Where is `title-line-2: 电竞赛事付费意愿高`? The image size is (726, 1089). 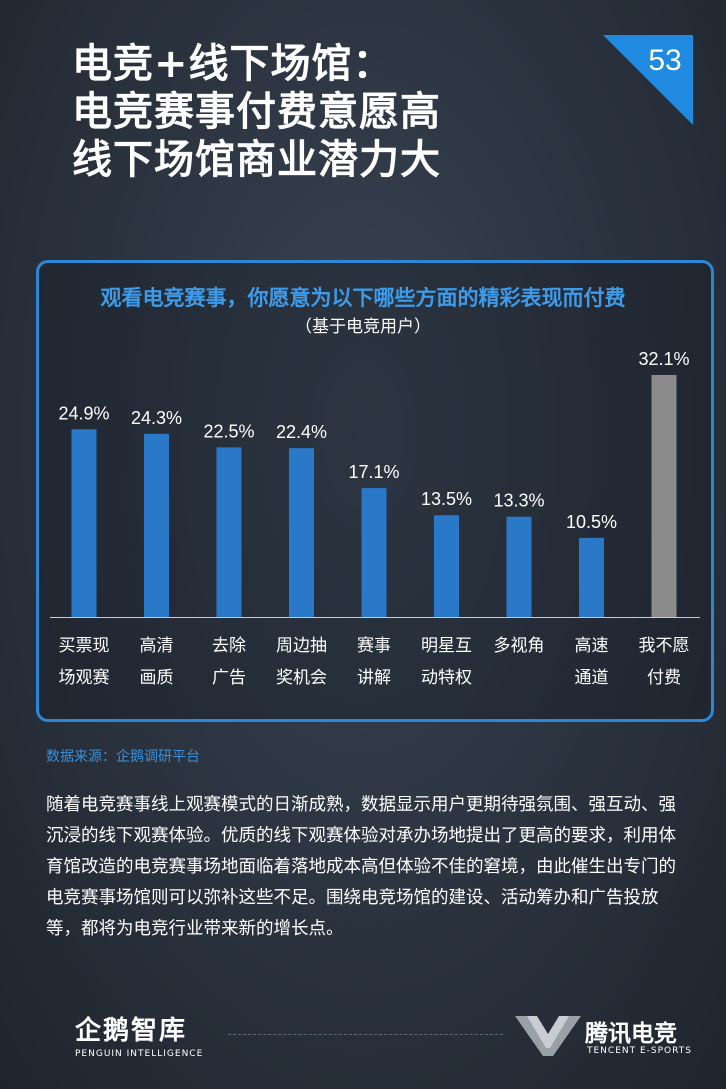 title-line-2: 电竞赛事付费意愿高 is located at coordinates (256, 112).